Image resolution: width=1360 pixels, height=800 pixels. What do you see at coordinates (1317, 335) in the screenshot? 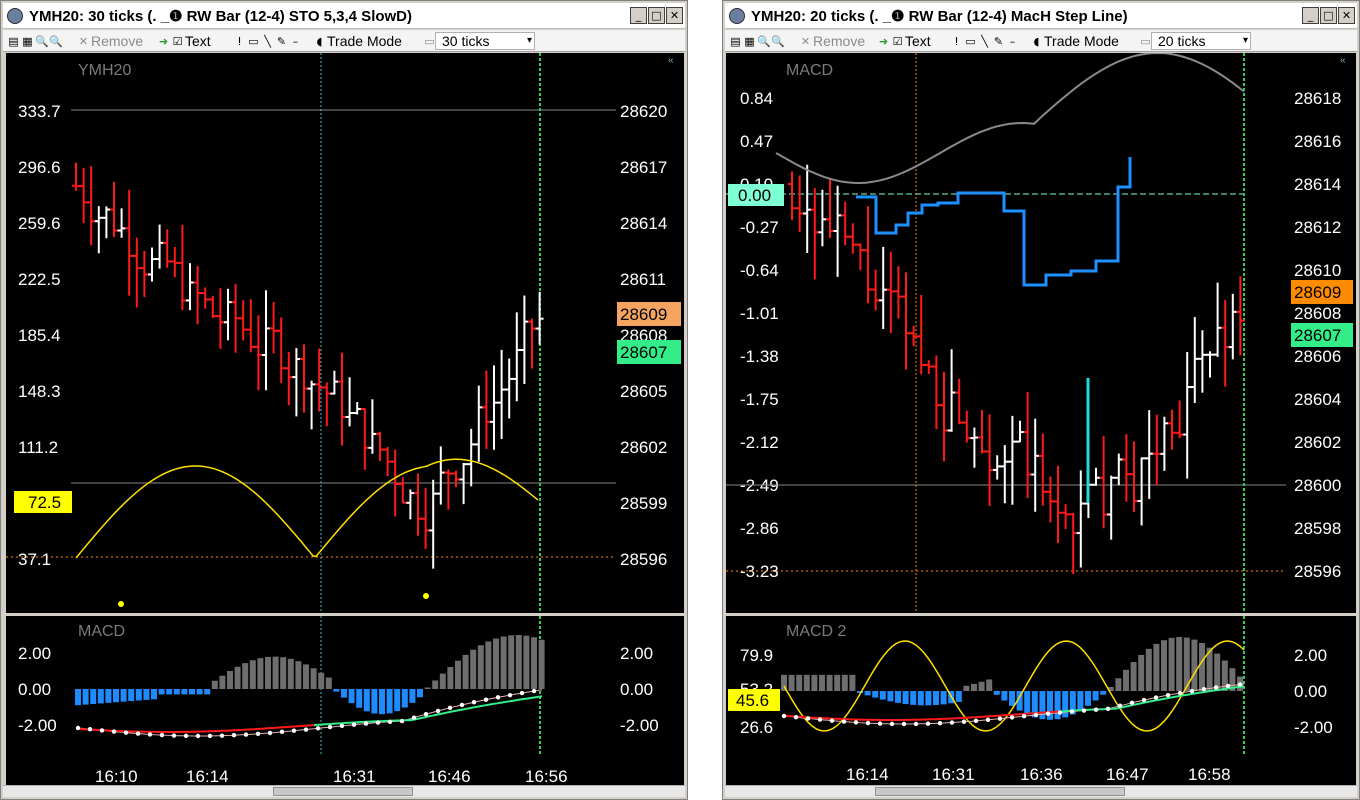
I see `price-badge-bid-text: 28607` at bounding box center [1317, 335].